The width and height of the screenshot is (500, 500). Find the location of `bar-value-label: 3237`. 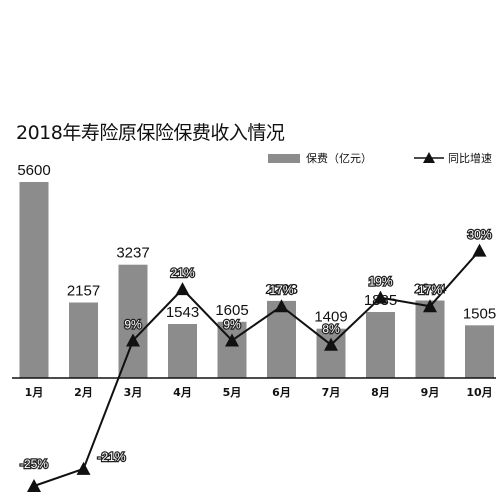

bar-value-label: 3237 is located at coordinates (132, 253).